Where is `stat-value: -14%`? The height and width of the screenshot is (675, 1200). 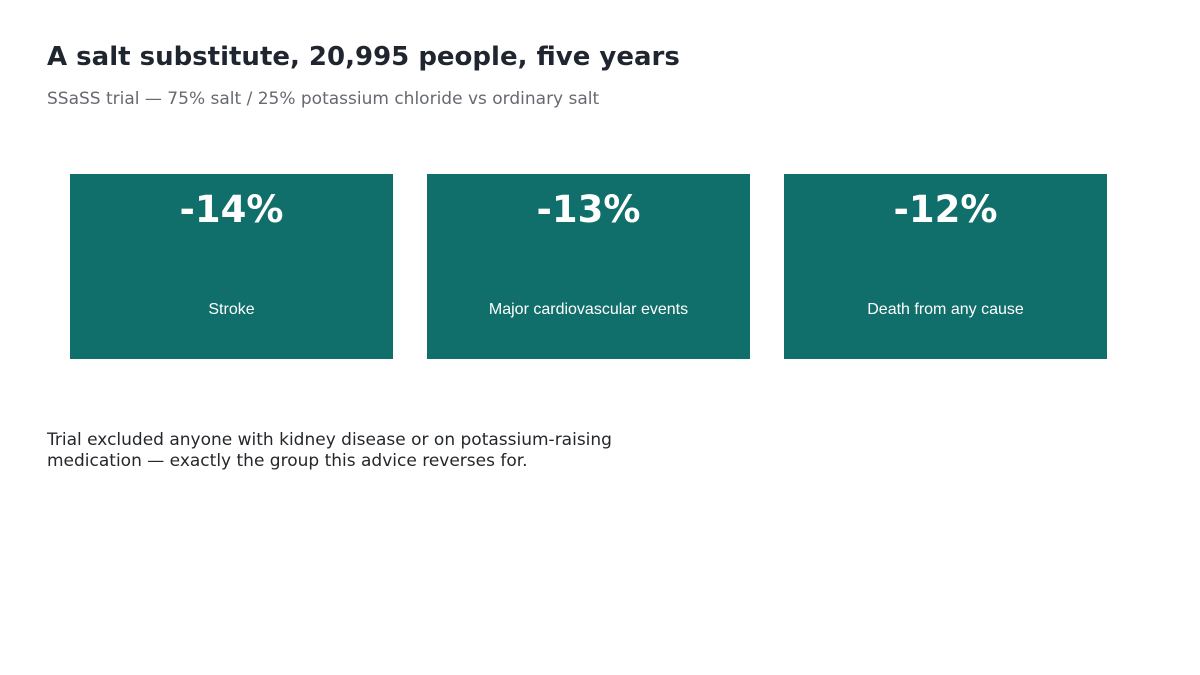
stat-value: -14% is located at coordinates (231, 209).